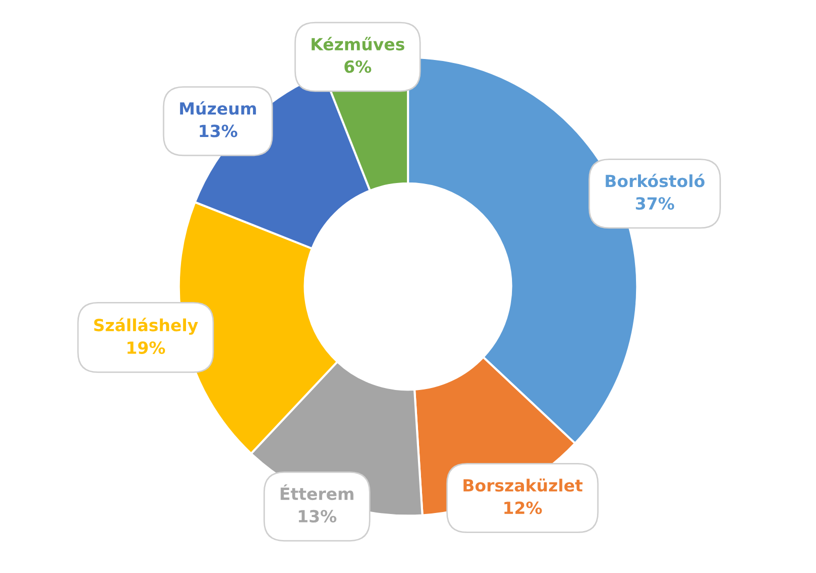  I want to click on slice-label: Szálláshely, so click(146, 326).